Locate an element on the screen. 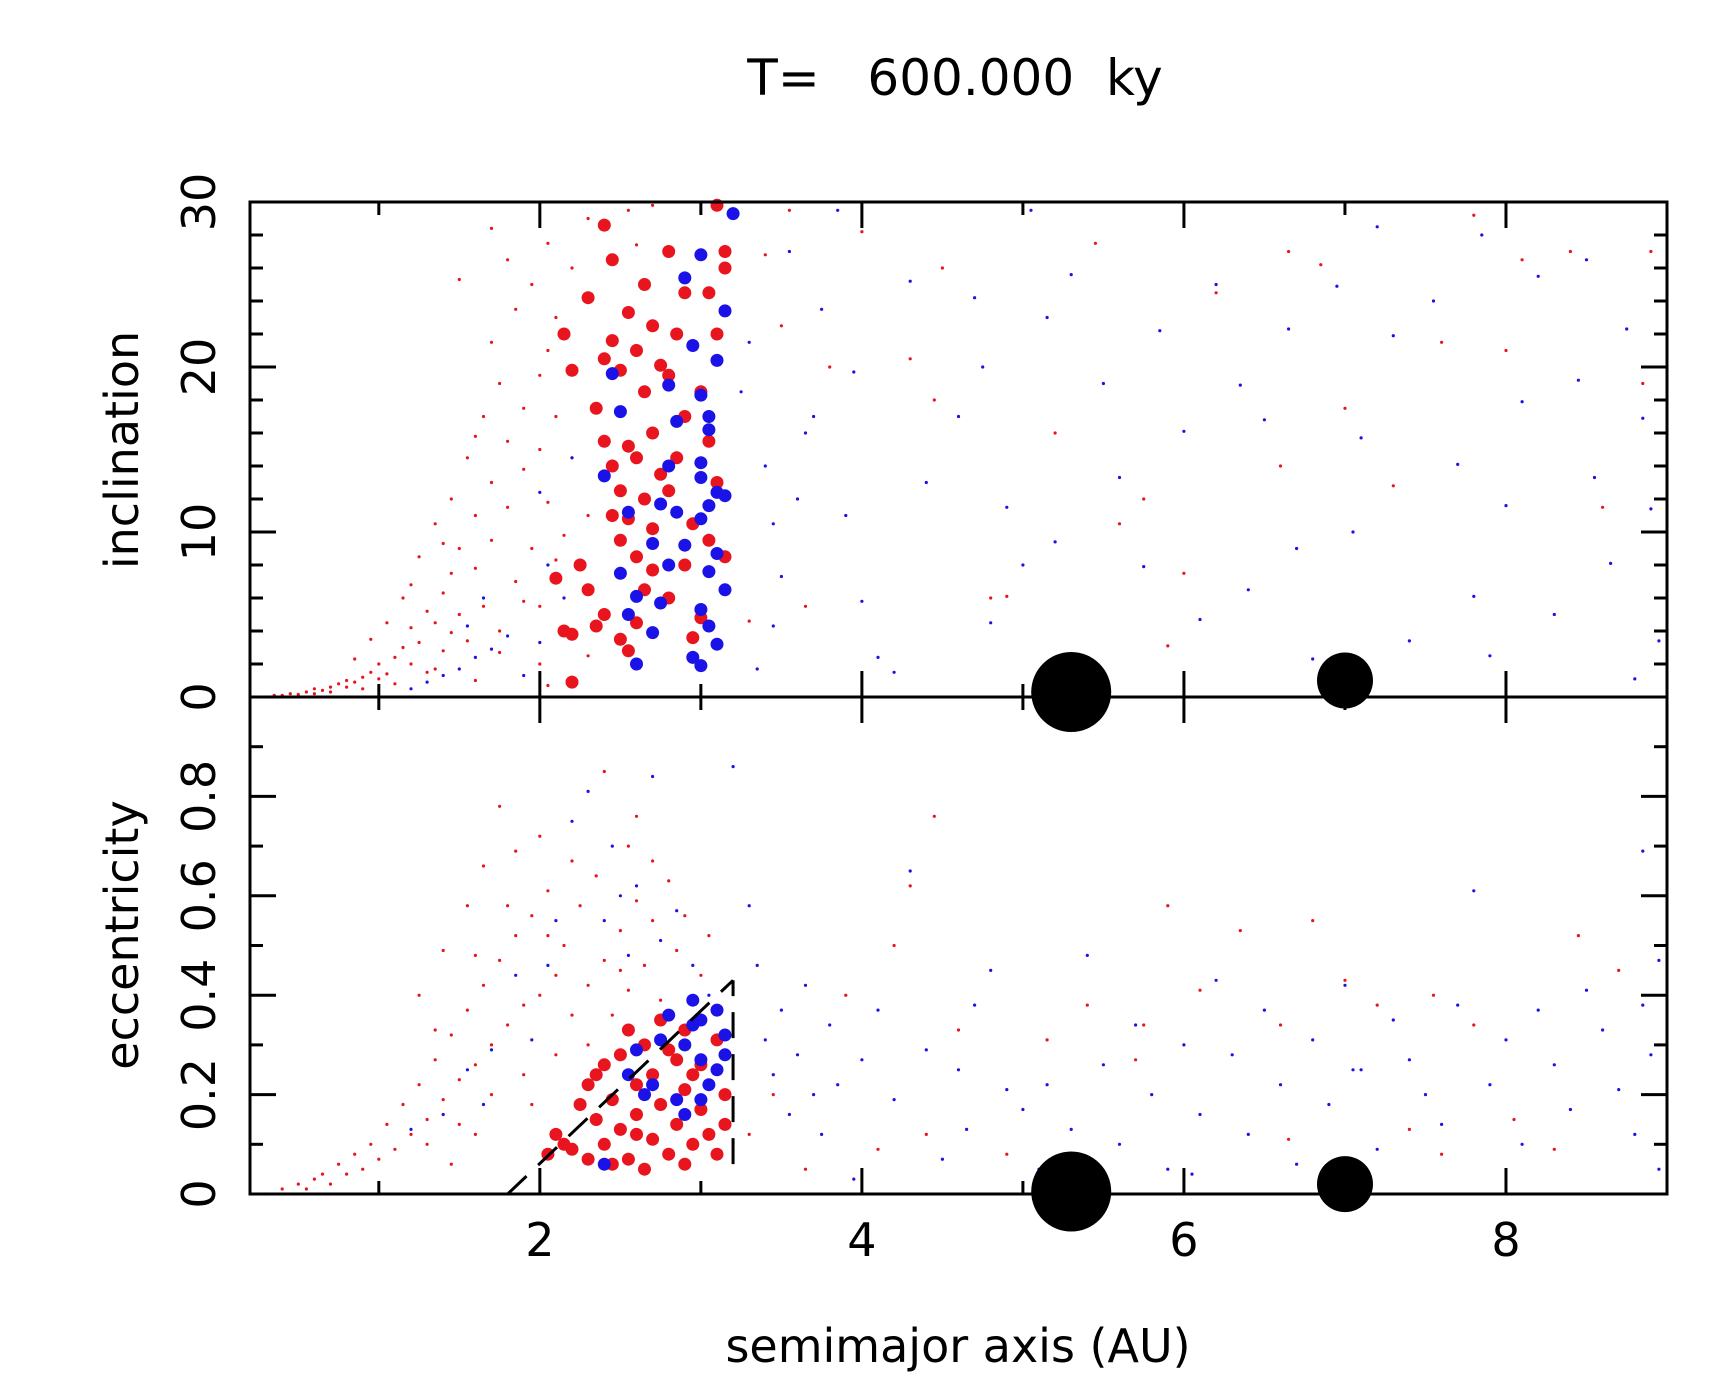 The height and width of the screenshot is (1383, 1727). top-y-axis-label: inclination is located at coordinates (122, 450).